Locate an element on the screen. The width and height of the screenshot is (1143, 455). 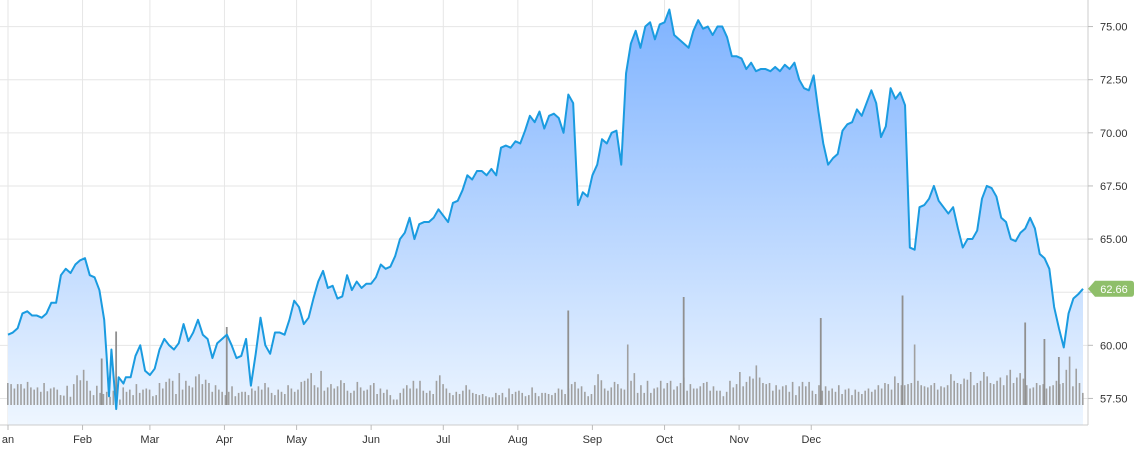
x-tick-label: Apr is located at coordinates (224, 440).